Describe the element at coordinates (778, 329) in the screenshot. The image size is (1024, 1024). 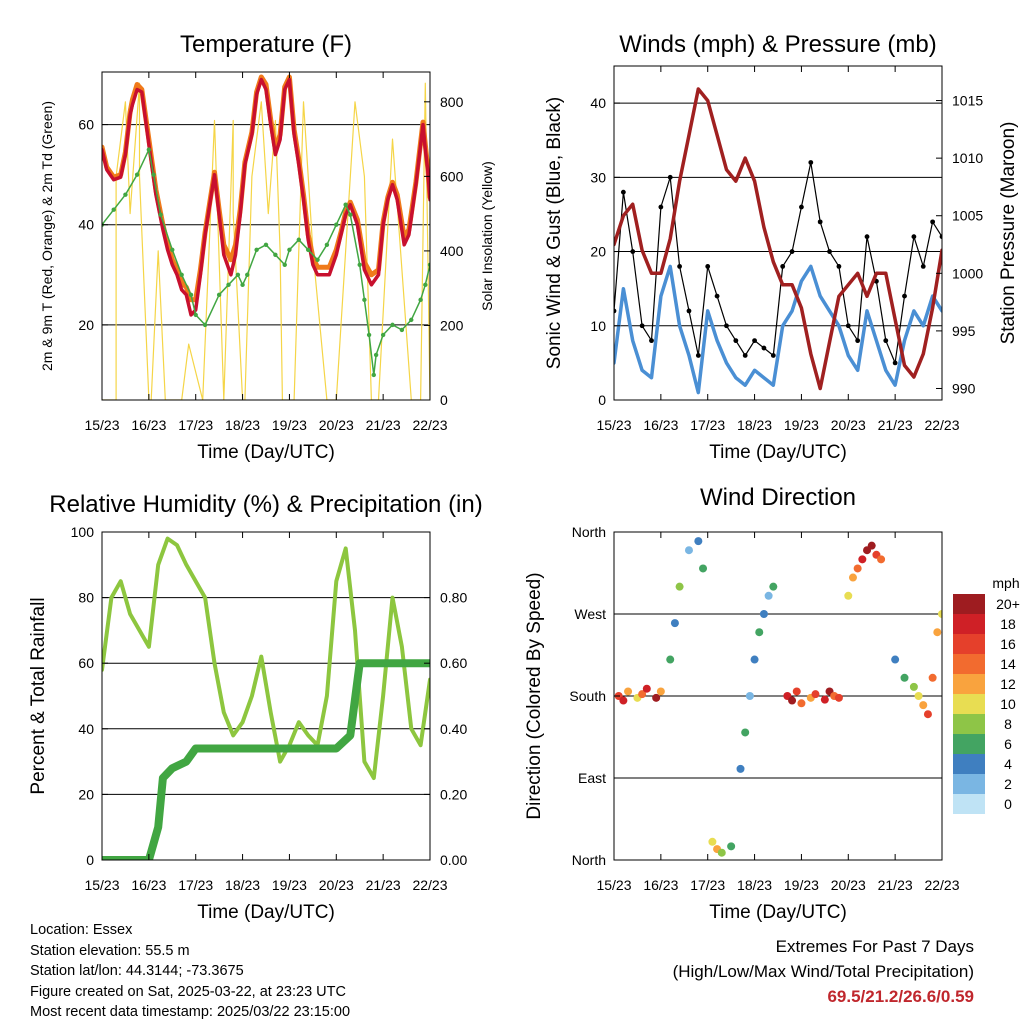
I see `series-sonic-wind` at that location.